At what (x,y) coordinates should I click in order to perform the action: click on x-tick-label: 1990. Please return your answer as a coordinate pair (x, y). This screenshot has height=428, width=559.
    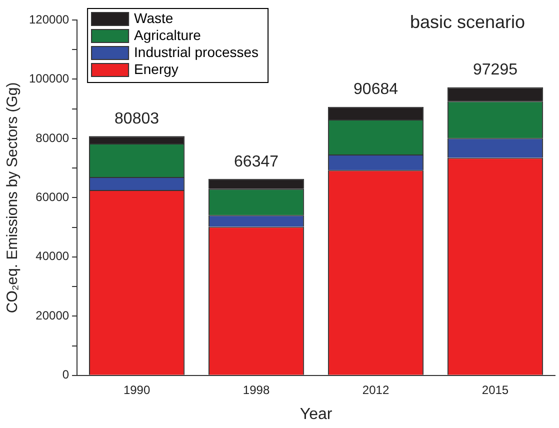
    Looking at the image, I should click on (136, 389).